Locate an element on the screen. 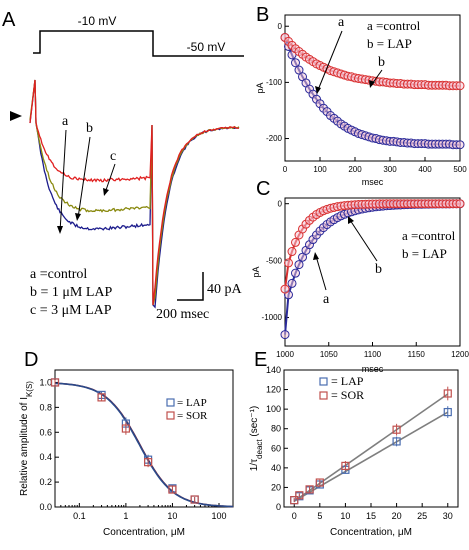 The image size is (469, 550). x-tick-label: 15 is located at coordinates (371, 516).